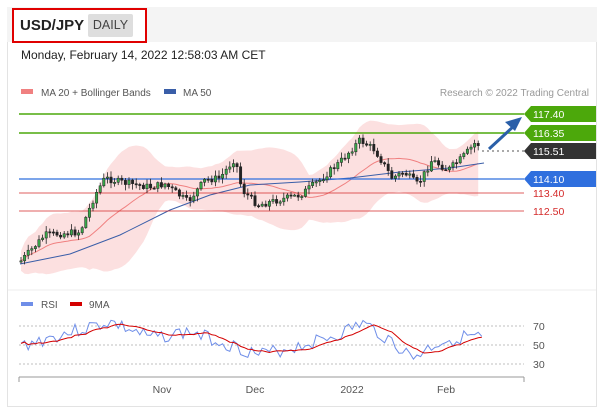 The width and height of the screenshot is (602, 414). I want to click on level-tag-114-10: 114.10, so click(560, 179).